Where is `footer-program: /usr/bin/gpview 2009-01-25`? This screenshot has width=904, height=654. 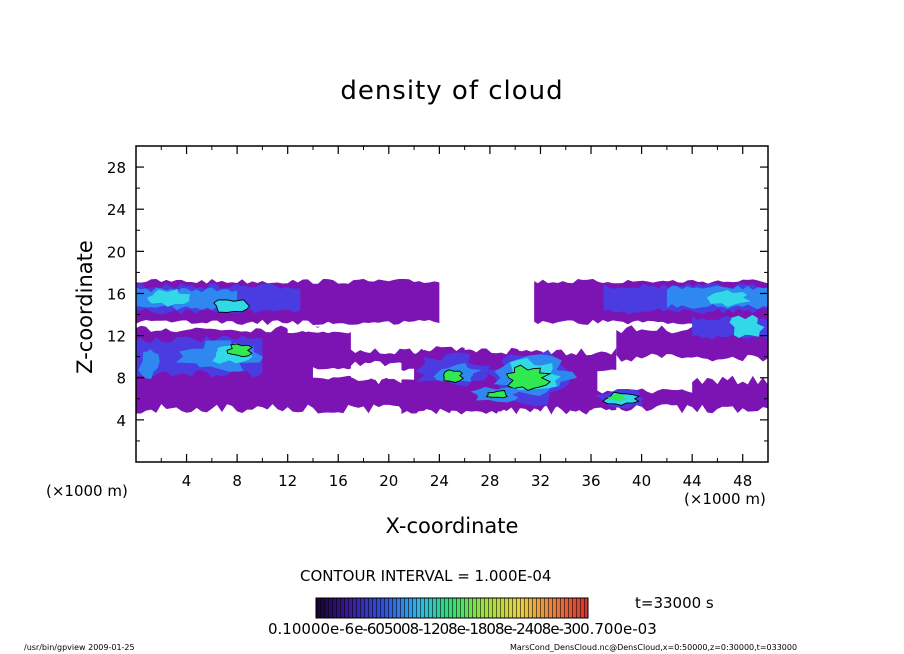 footer-program: /usr/bin/gpview 2009-01-25 is located at coordinates (79, 647).